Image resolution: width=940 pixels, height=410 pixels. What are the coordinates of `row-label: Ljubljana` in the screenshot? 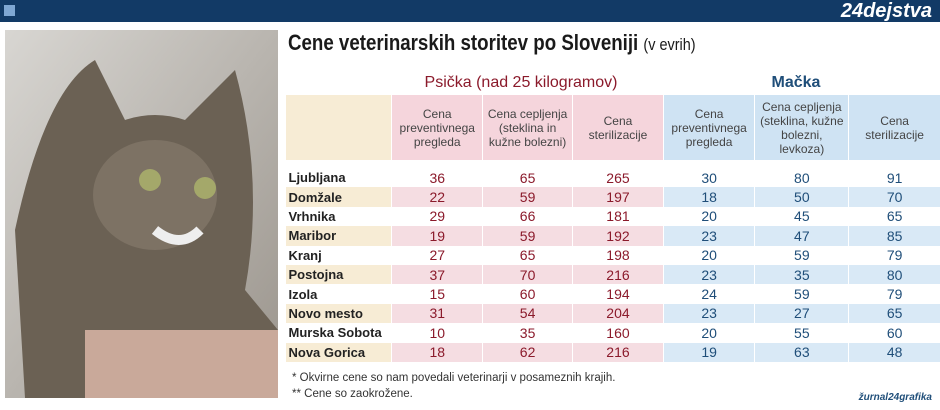 It's located at (317, 178).